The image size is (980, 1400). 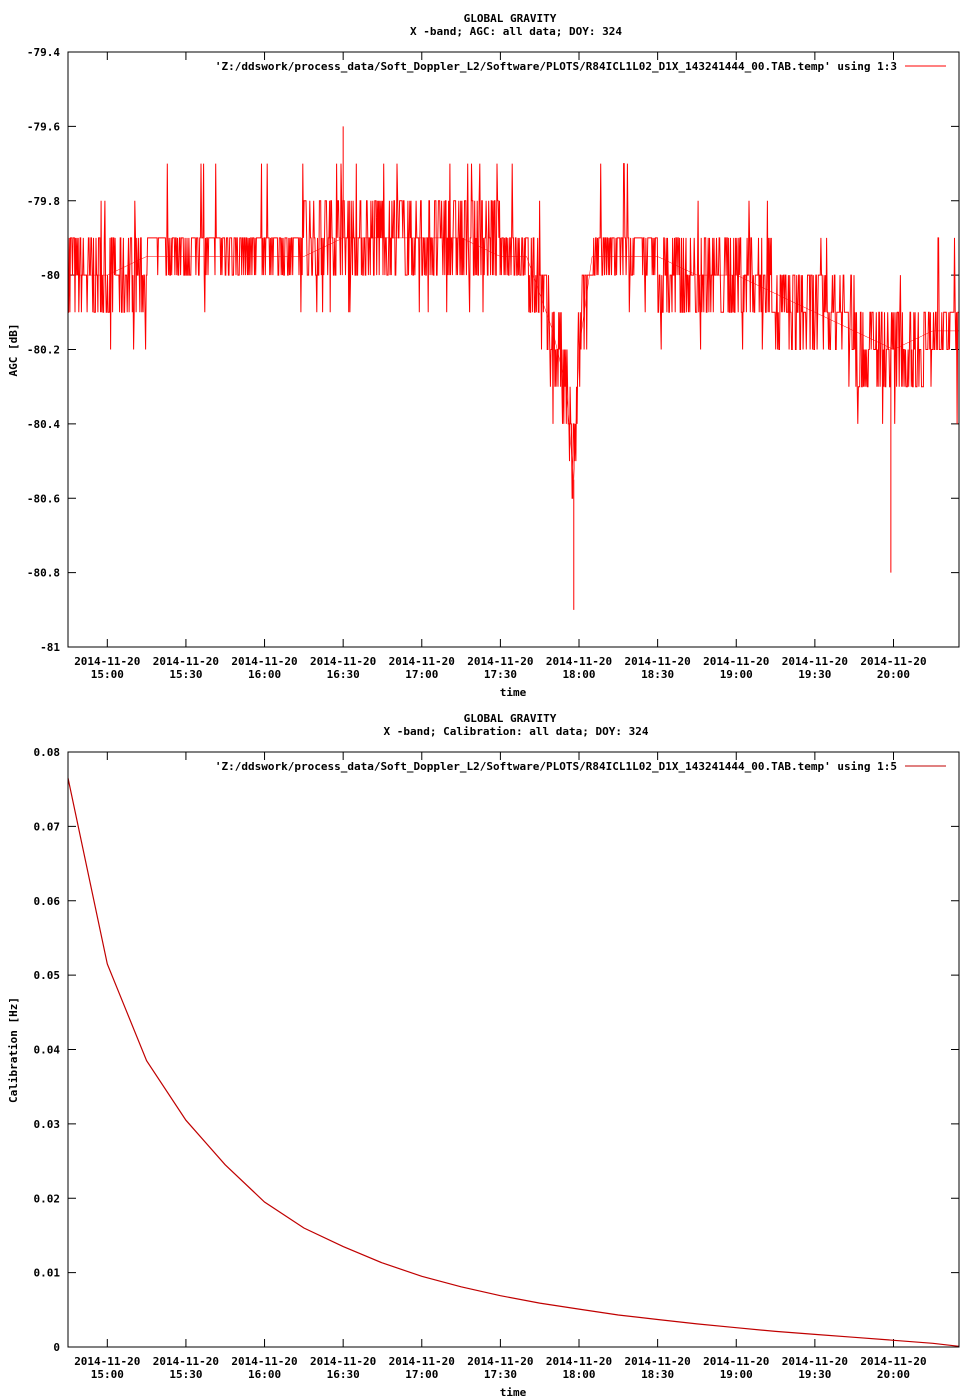 I want to click on y-tick-label: -79.4, so click(x=43, y=52).